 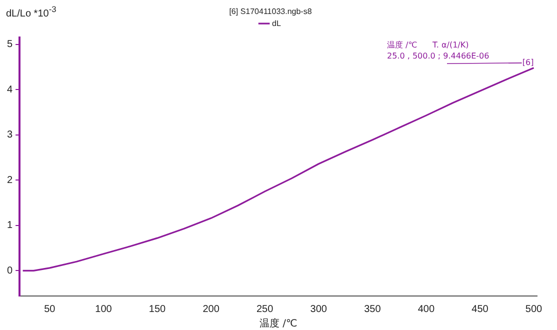 I want to click on x-tick-label: 150, so click(x=157, y=309).